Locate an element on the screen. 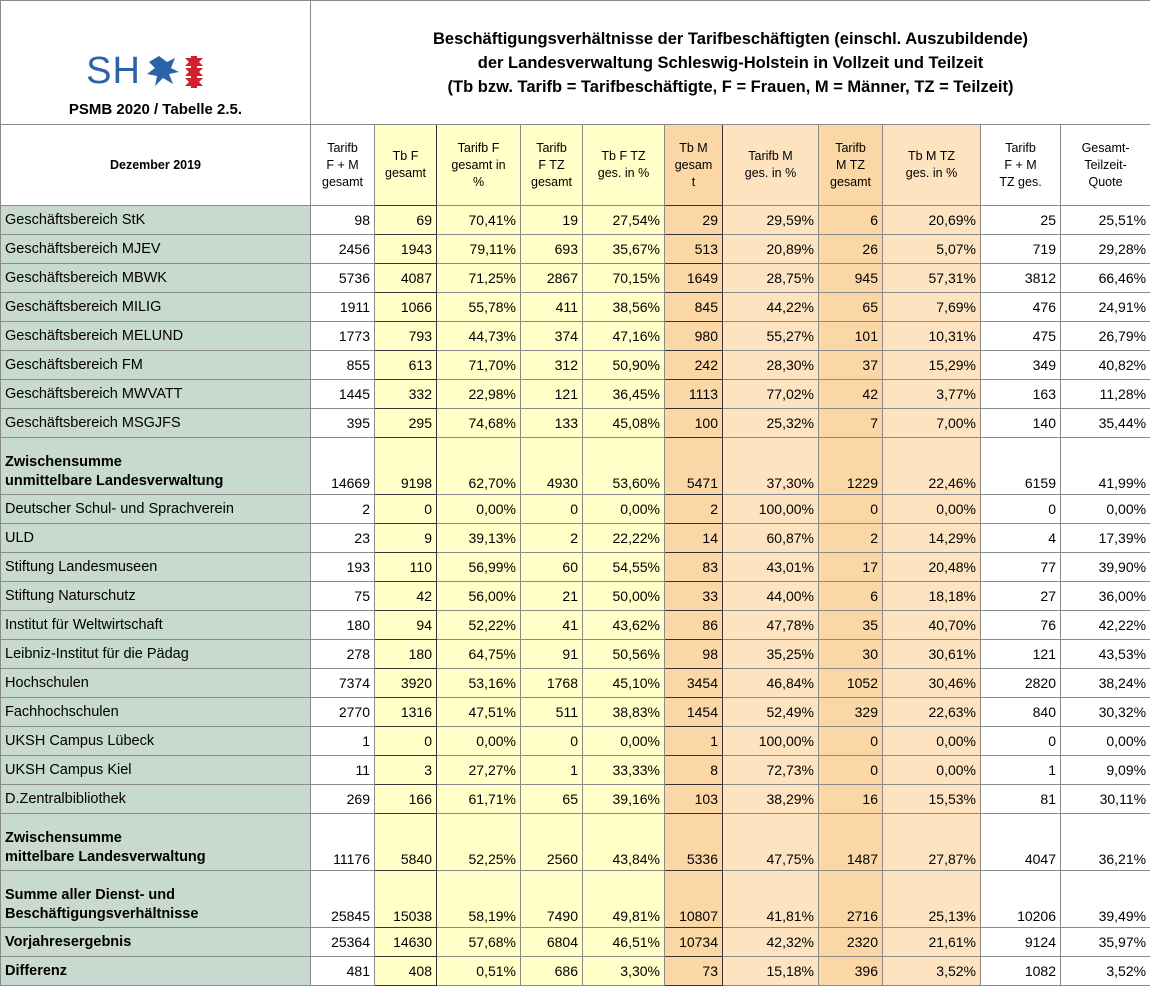 This screenshot has height=986, width=1150. cell: 53,60% is located at coordinates (624, 466).